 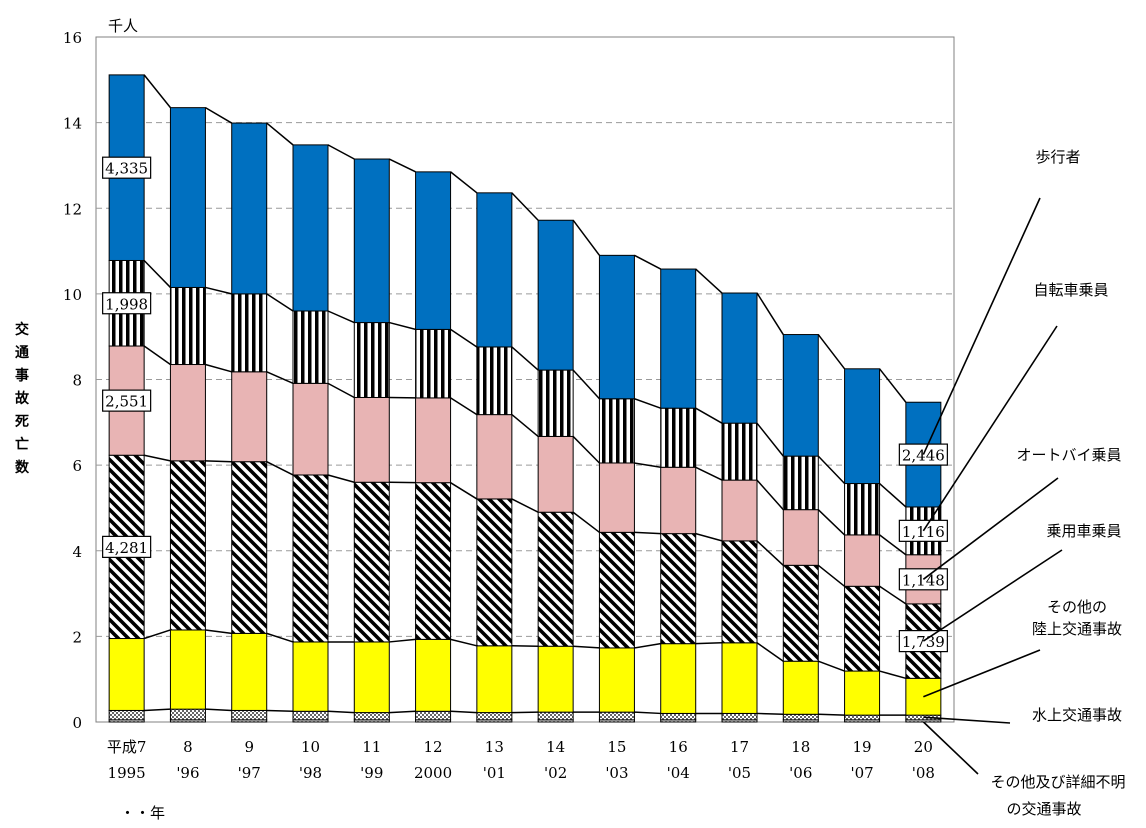 What do you see at coordinates (433, 747) in the screenshot?
I see `x-tick-label: 12` at bounding box center [433, 747].